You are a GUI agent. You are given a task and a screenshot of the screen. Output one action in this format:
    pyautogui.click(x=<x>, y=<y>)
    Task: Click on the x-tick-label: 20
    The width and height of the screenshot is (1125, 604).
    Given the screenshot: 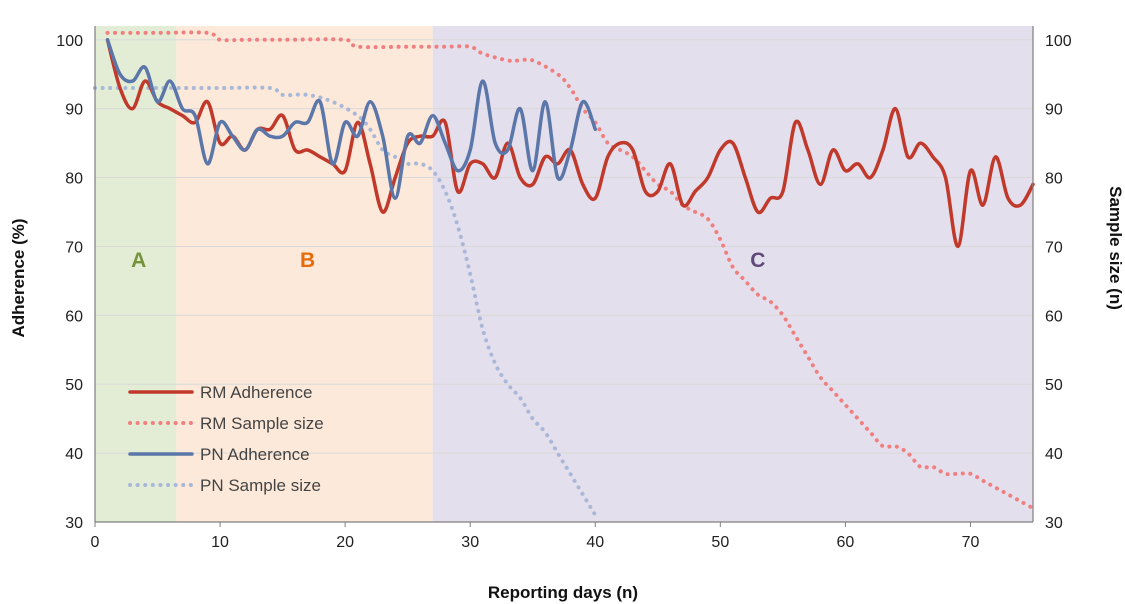 What is the action you would take?
    pyautogui.click(x=345, y=542)
    